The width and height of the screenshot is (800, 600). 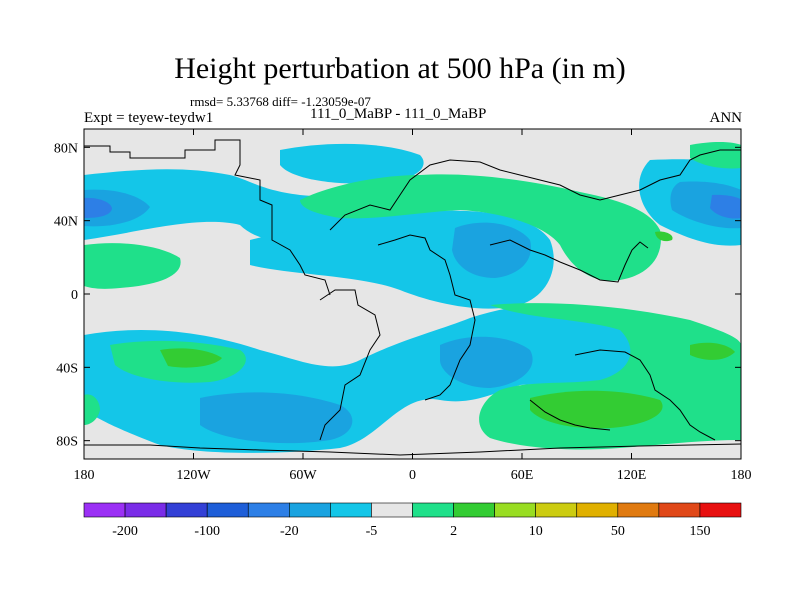 What do you see at coordinates (372, 531) in the screenshot?
I see `colorbar-label: -5` at bounding box center [372, 531].